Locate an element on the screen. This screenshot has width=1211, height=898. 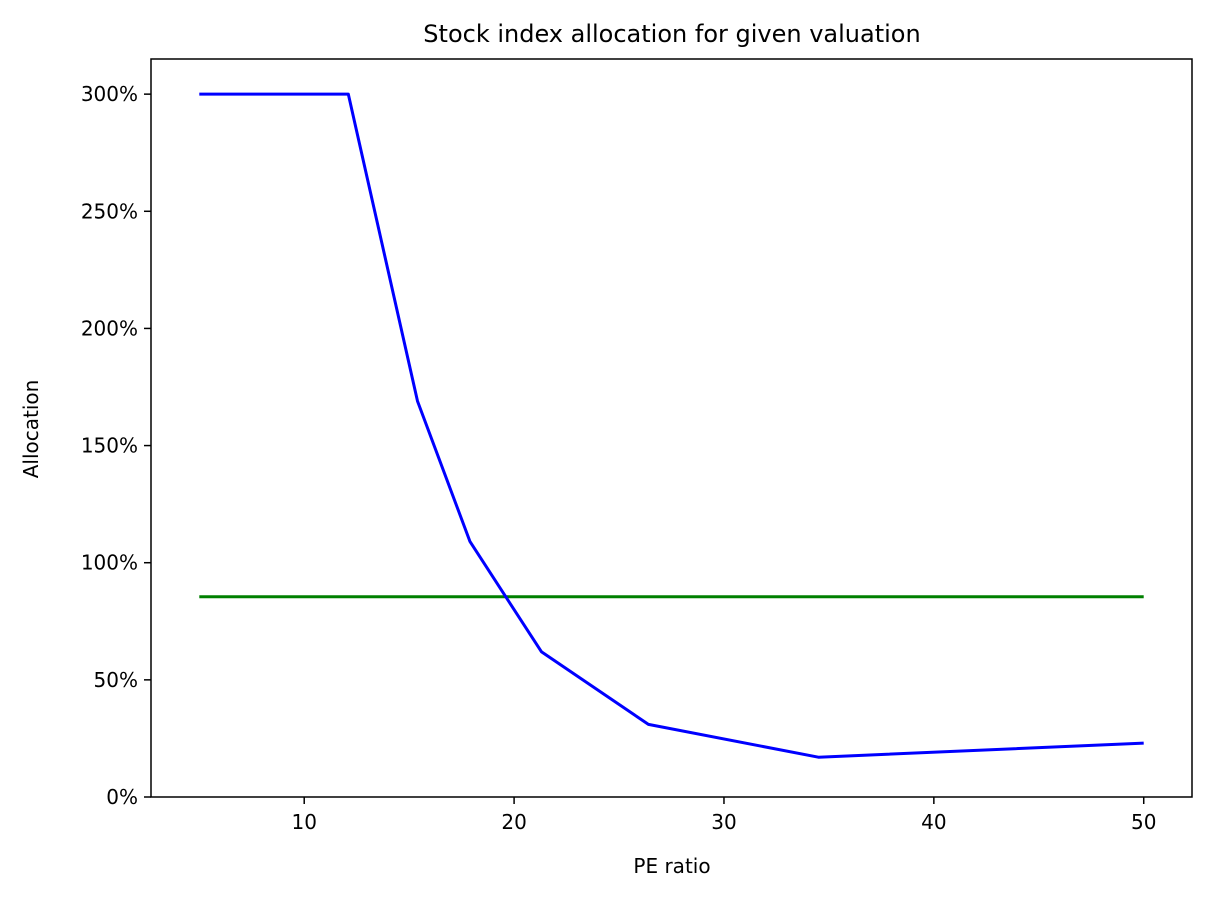
y-axis: 0% 50% 100% 150% 200% 250% 300% is located at coordinates (116, 445).